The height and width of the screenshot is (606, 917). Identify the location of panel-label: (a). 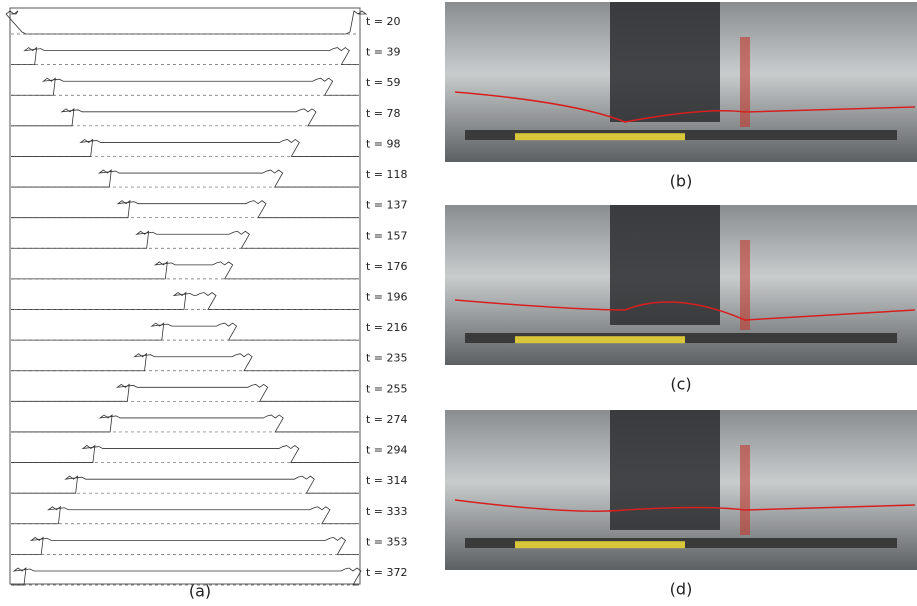
(200, 591).